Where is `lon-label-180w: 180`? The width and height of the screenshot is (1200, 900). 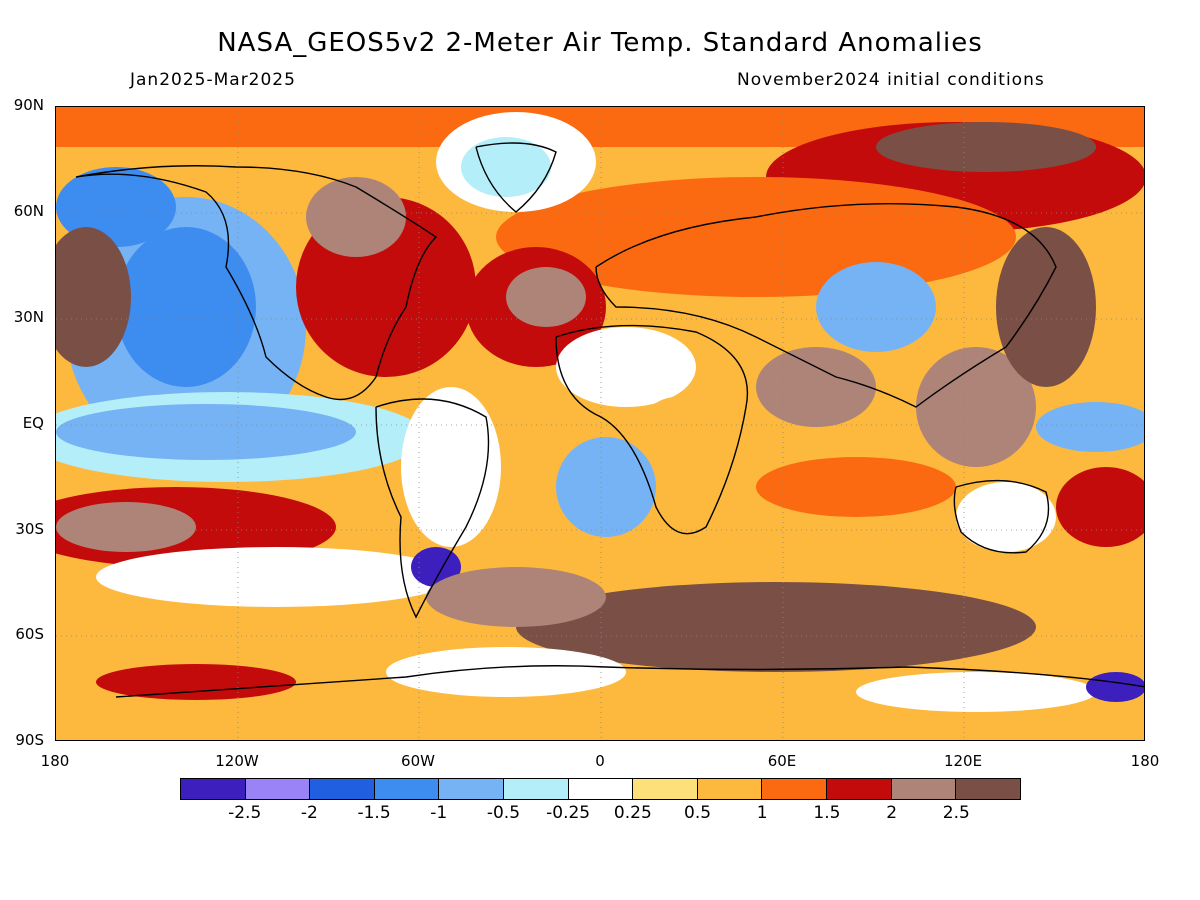 lon-label-180w: 180 is located at coordinates (55, 761).